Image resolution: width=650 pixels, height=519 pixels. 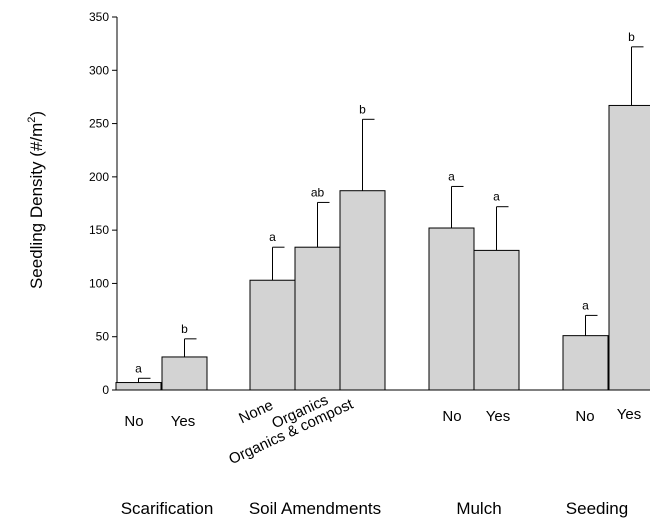 What do you see at coordinates (256, 412) in the screenshot?
I see `category-label: None` at bounding box center [256, 412].